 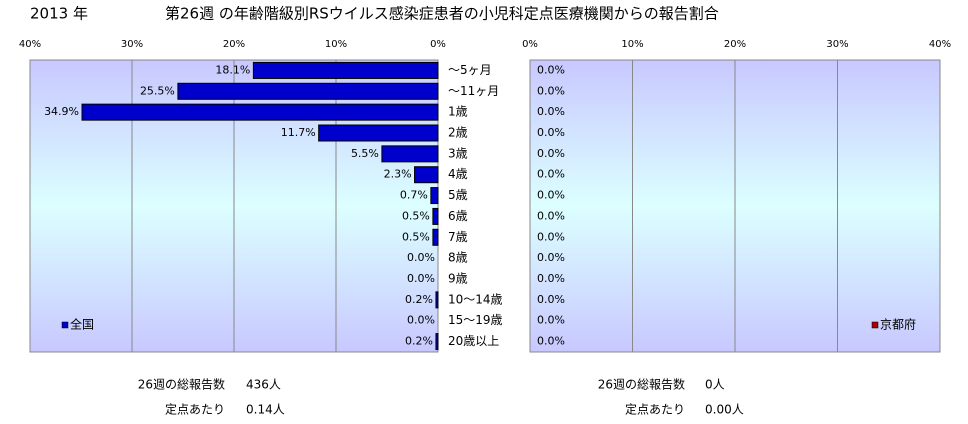 I want to click on category-label: 5歳, so click(x=458, y=195).